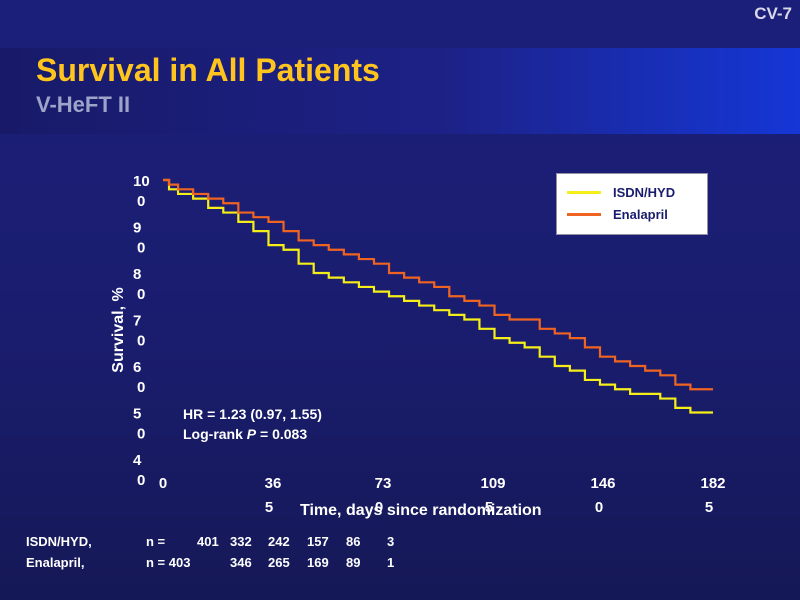 The image size is (800, 600). I want to click on legend-label-enalapril: Enalapril, so click(640, 214).